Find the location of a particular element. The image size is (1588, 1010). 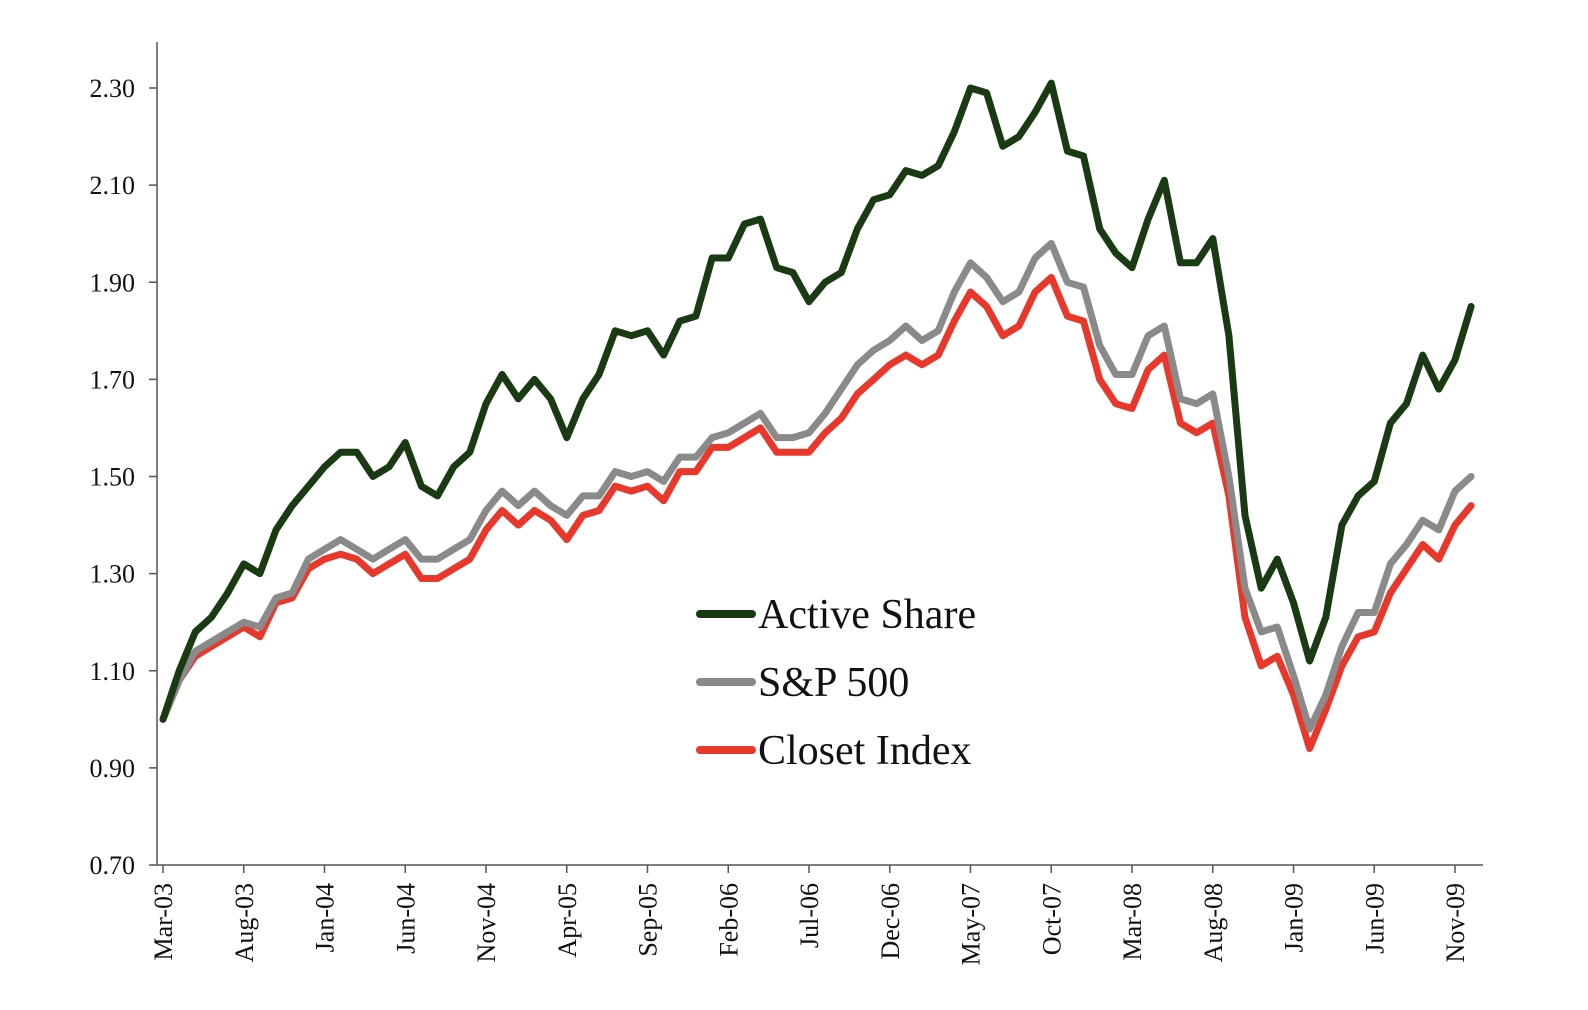

x-tick-label: Aug-03 is located at coordinates (244, 922).